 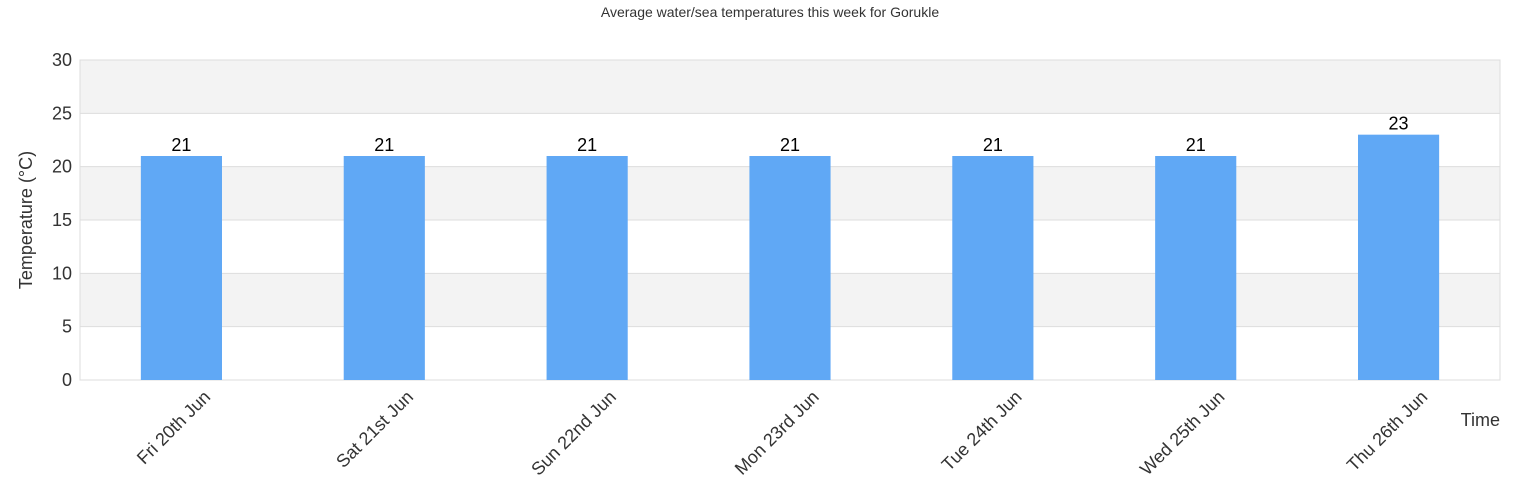 I want to click on x-tick-label: Sun 22nd Jun, so click(x=573, y=433).